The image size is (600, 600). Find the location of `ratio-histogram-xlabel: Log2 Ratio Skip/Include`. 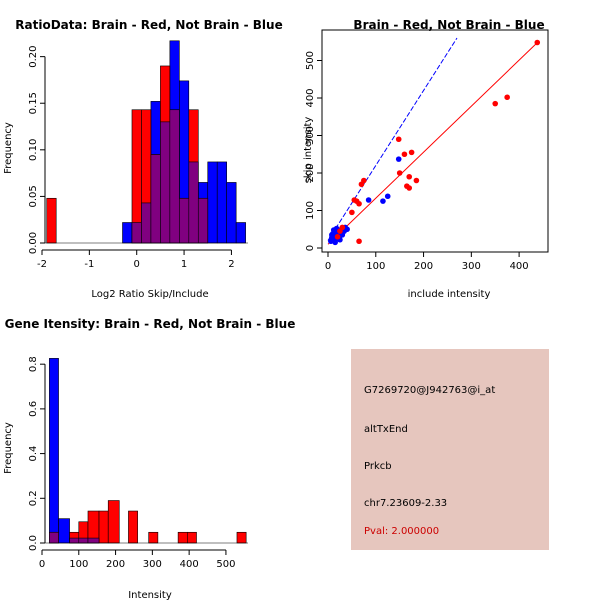

ratio-histogram-xlabel: Log2 Ratio Skip/Include is located at coordinates (149, 294).